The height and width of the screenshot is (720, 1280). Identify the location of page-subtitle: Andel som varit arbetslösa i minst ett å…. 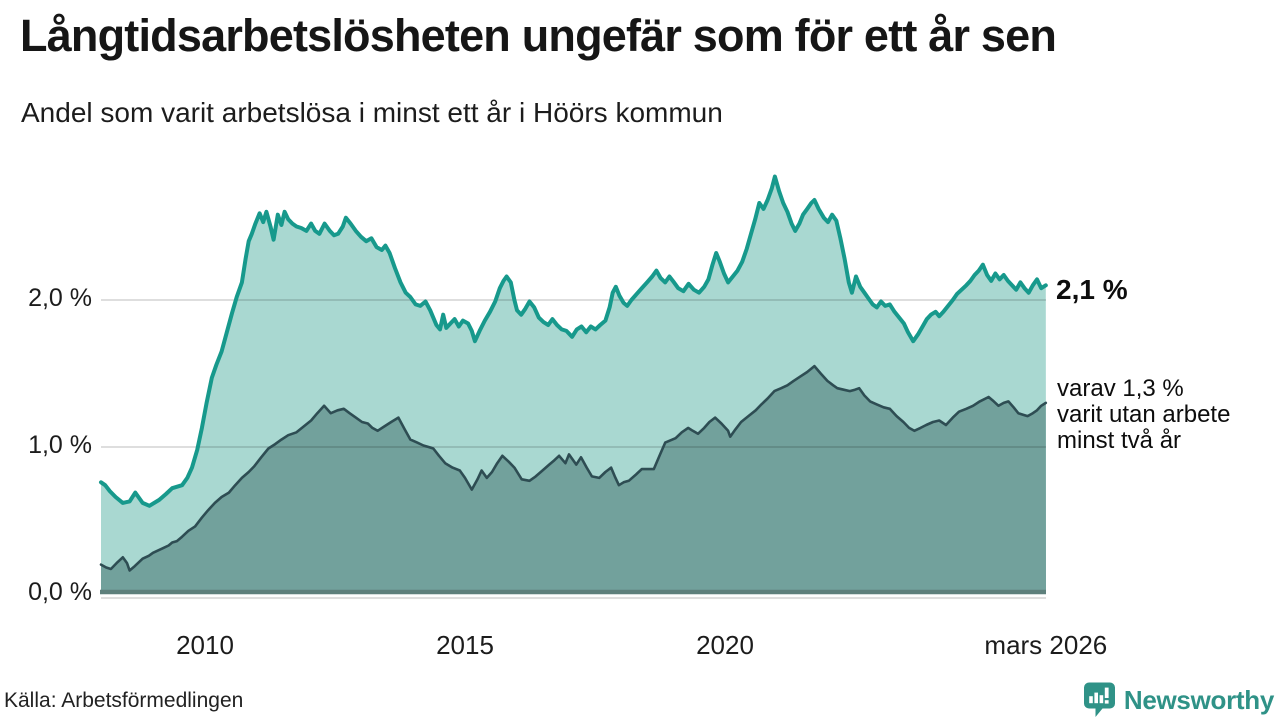
(372, 112).